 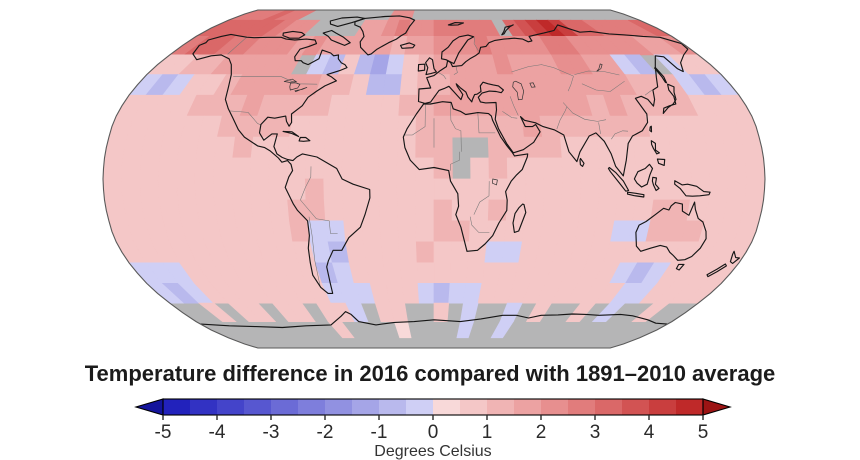 What do you see at coordinates (541, 432) in the screenshot?
I see `colorbar-tick-label: 2` at bounding box center [541, 432].